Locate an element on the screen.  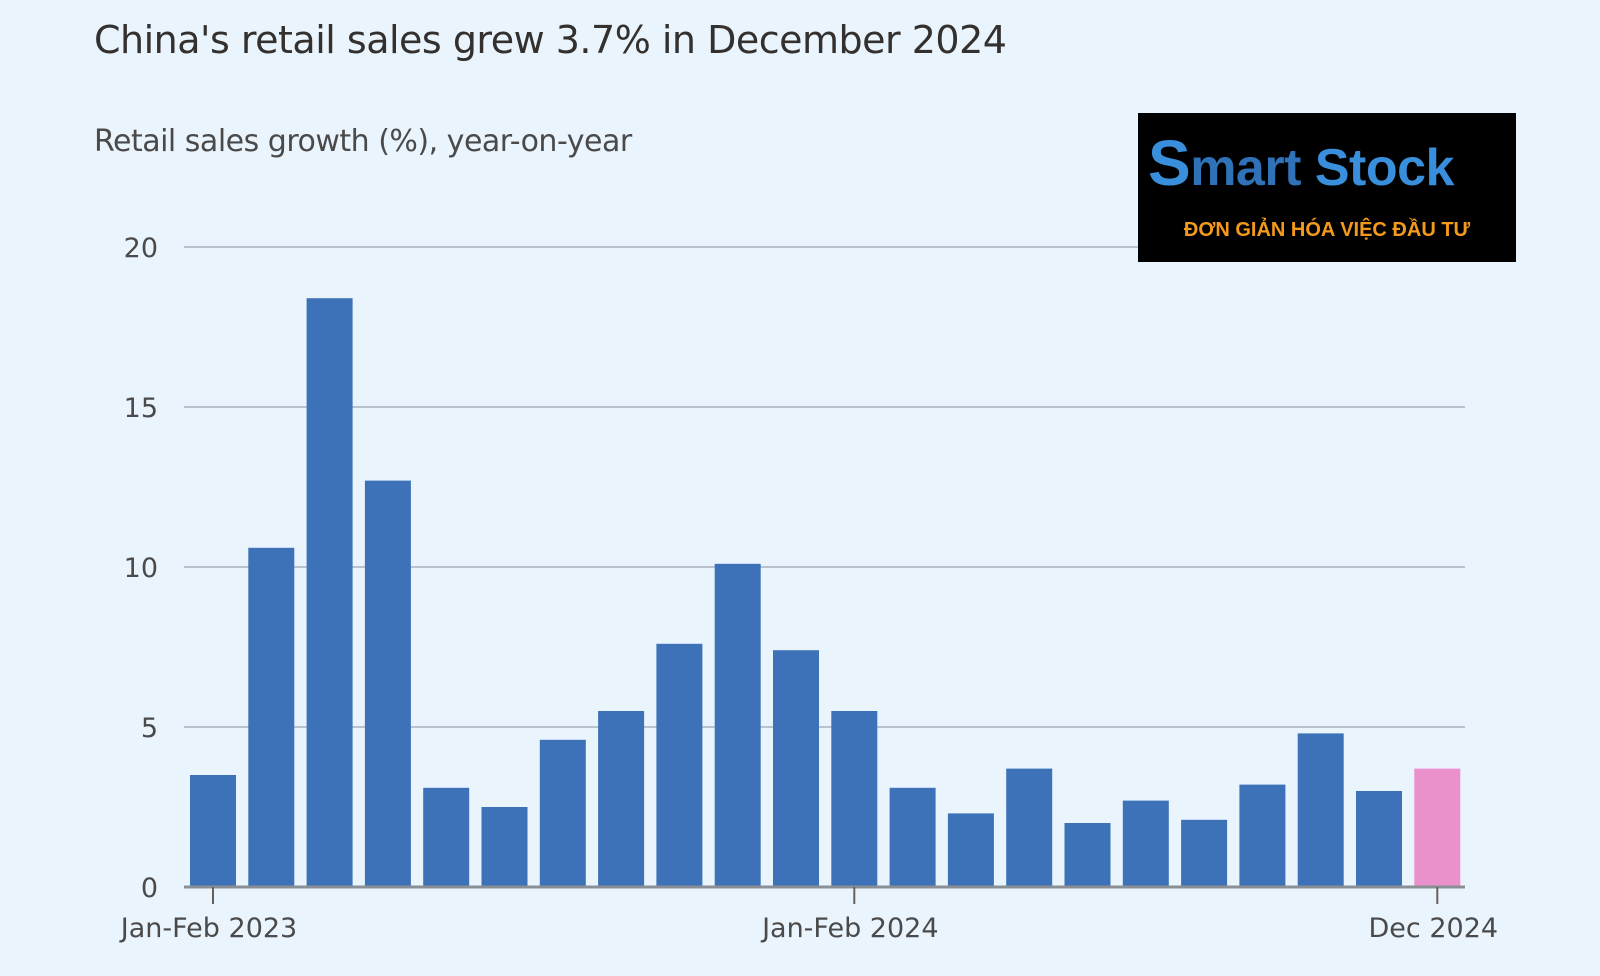
y-tick-label: 0 is located at coordinates (149, 888).